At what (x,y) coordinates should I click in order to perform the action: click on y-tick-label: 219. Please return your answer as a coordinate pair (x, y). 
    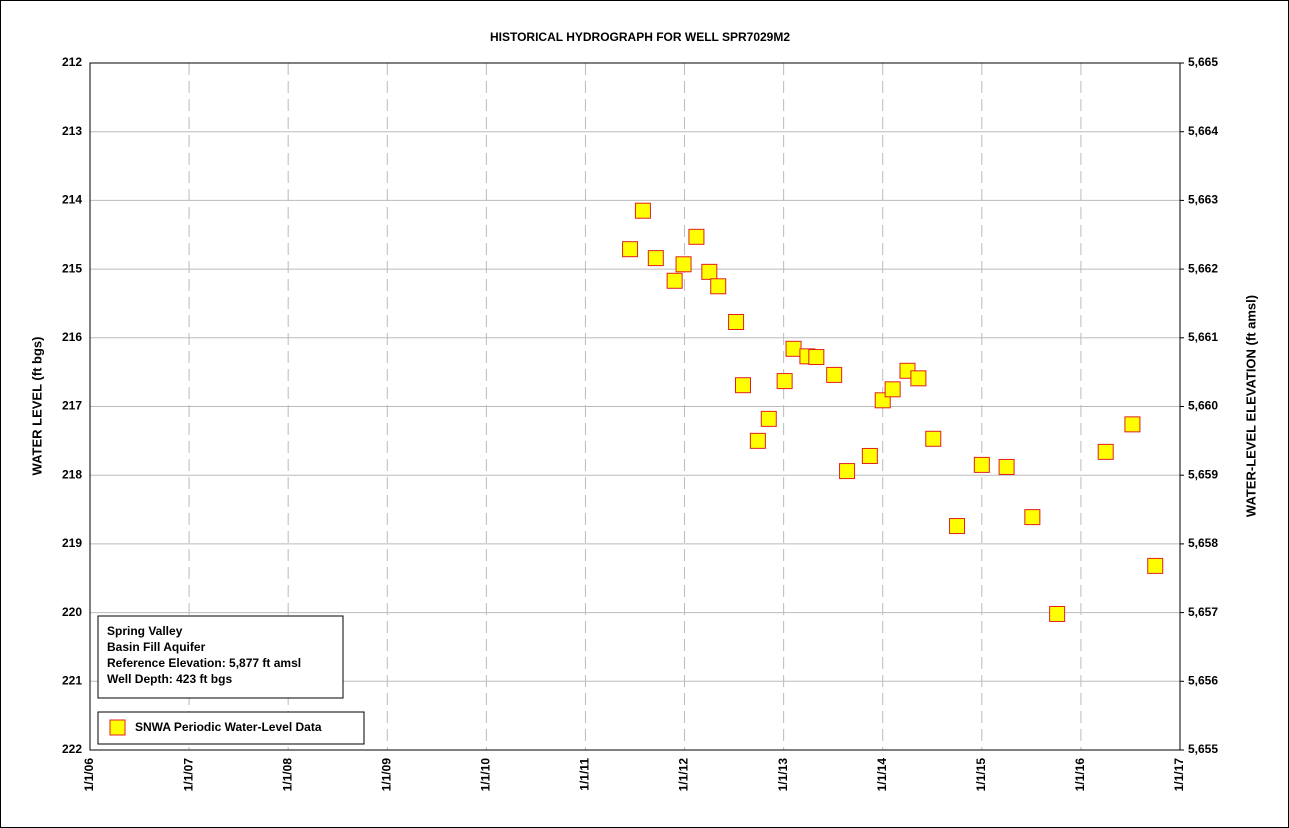
    Looking at the image, I should click on (72, 543).